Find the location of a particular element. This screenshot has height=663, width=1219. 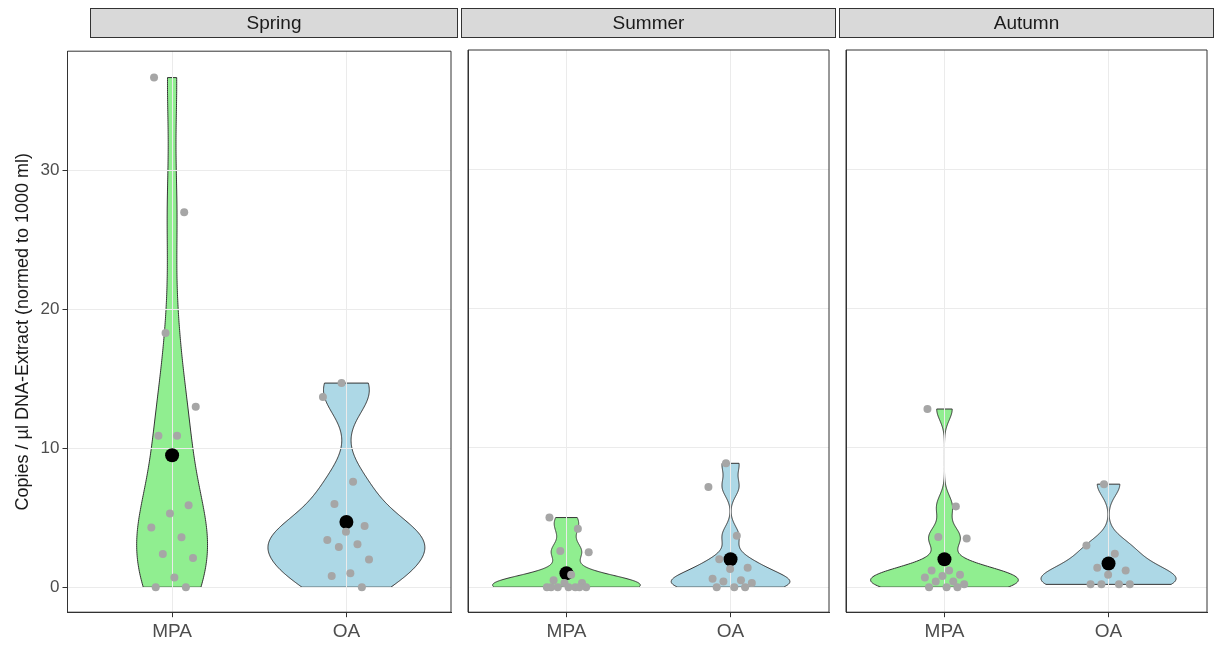

y-tick-label: 0 is located at coordinates (55, 586).